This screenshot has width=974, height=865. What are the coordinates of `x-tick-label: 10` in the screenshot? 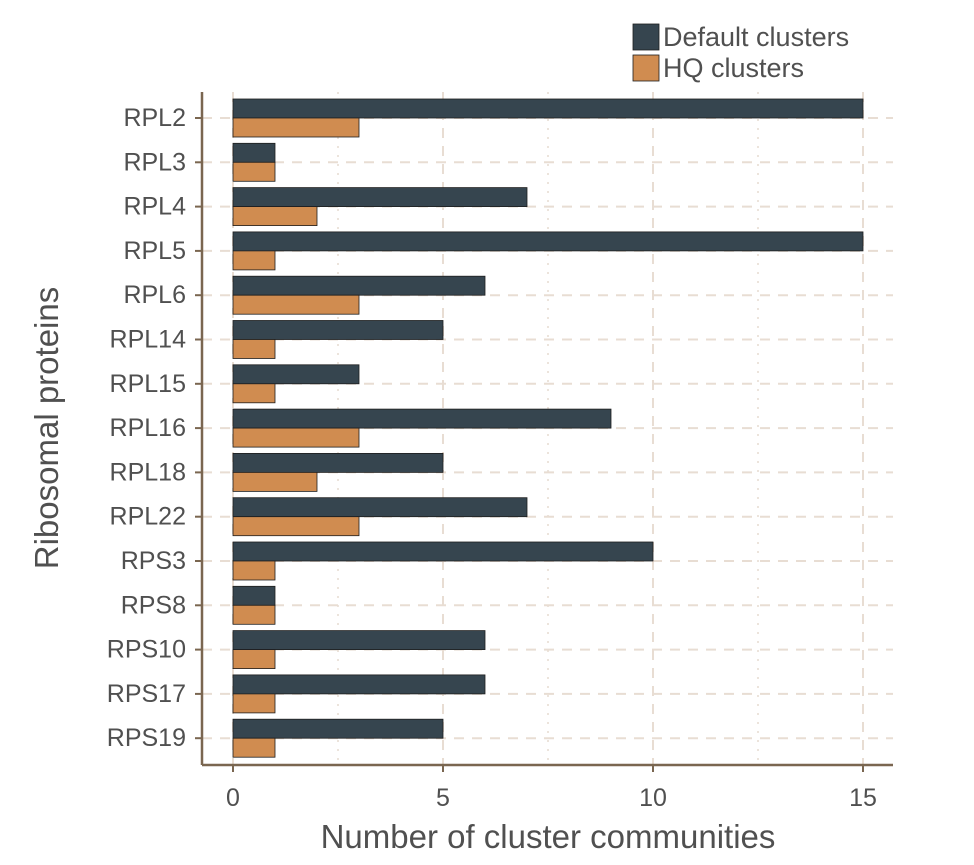 It's located at (653, 798).